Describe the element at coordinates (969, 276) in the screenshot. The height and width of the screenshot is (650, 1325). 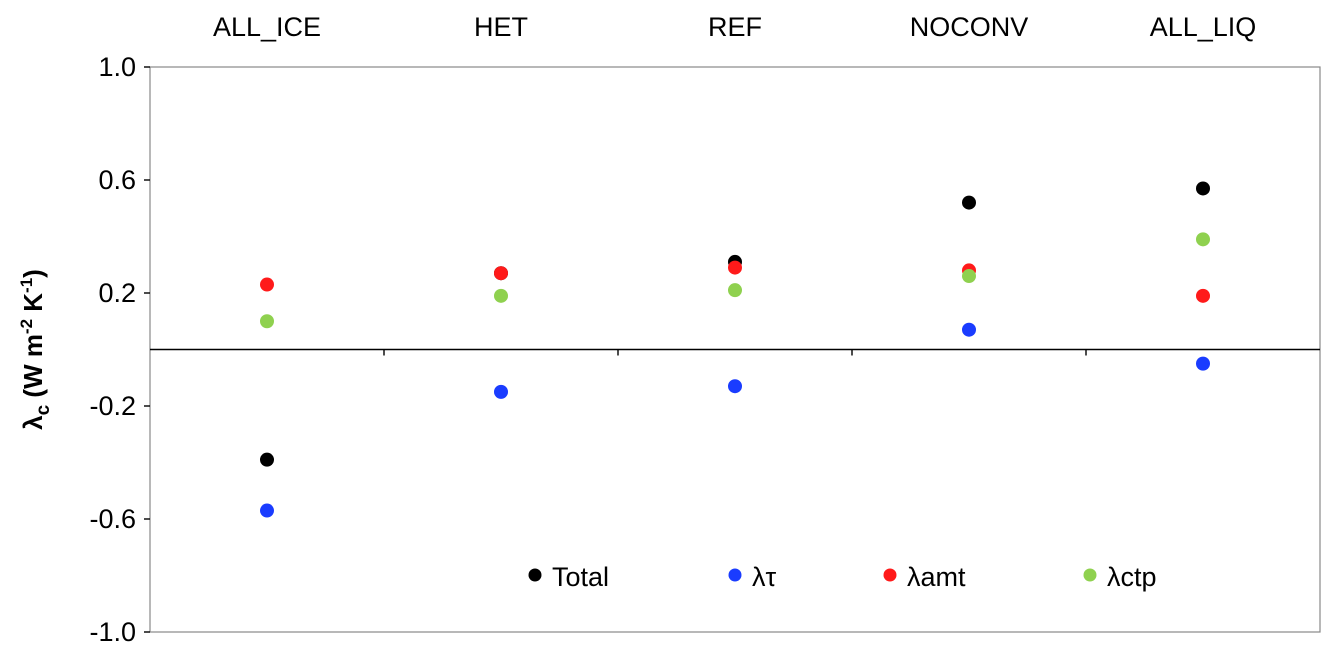
I see `data-point-noconv-series3` at that location.